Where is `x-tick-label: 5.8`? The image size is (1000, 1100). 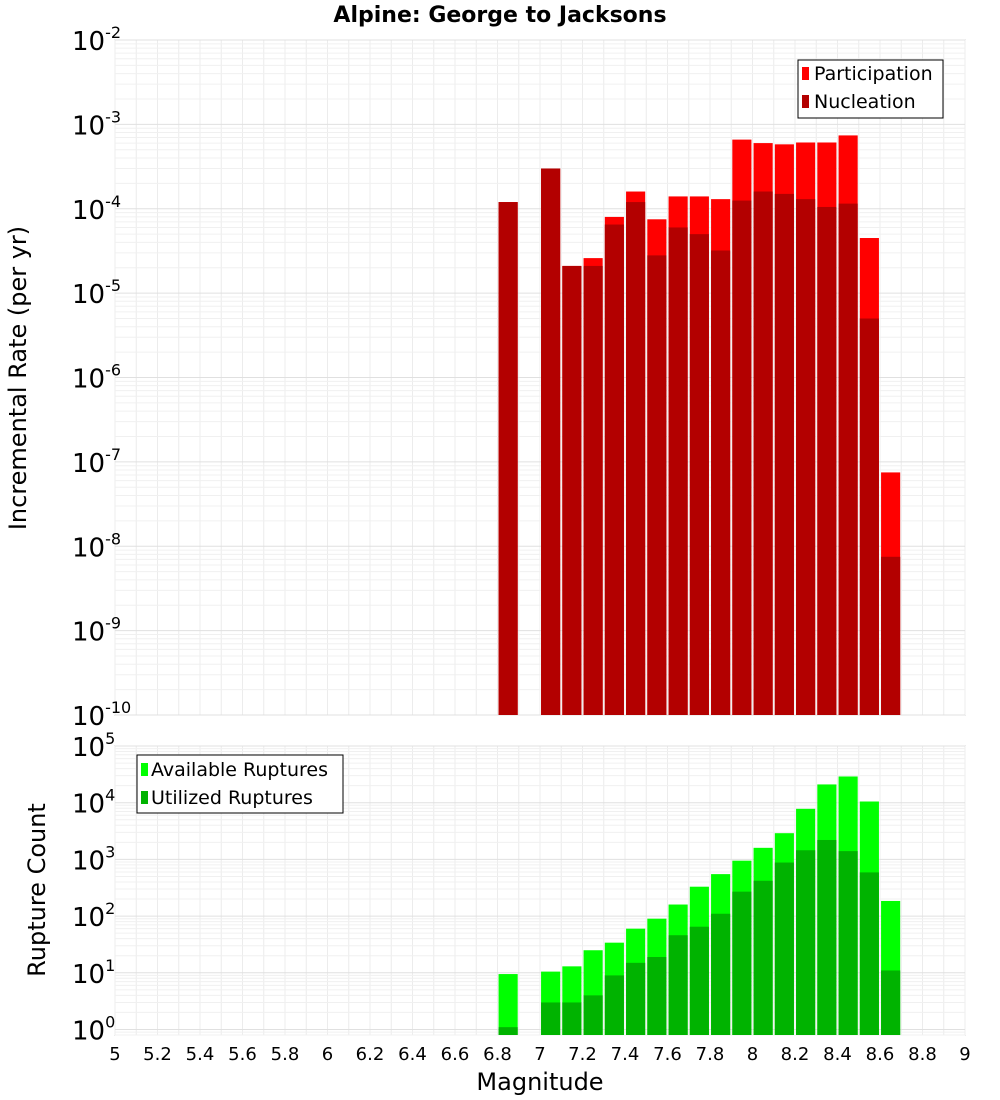 x-tick-label: 5.8 is located at coordinates (285, 1054).